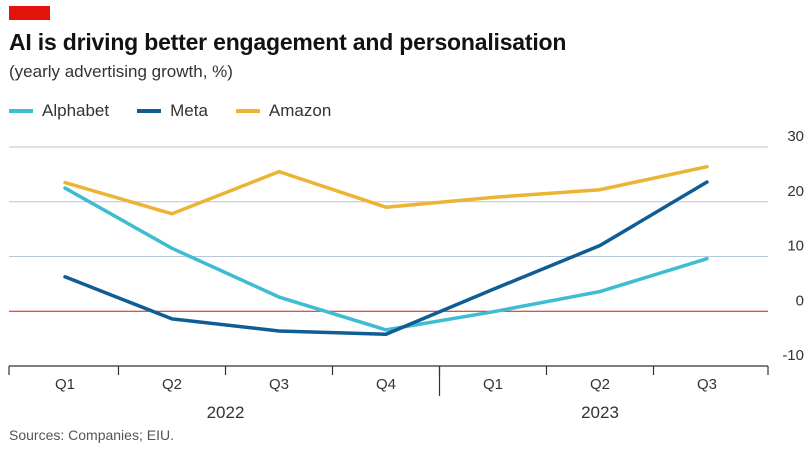 This screenshot has height=450, width=807. Describe the element at coordinates (91, 435) in the screenshot. I see `source-note: Sources: Companies; EIU.` at that location.